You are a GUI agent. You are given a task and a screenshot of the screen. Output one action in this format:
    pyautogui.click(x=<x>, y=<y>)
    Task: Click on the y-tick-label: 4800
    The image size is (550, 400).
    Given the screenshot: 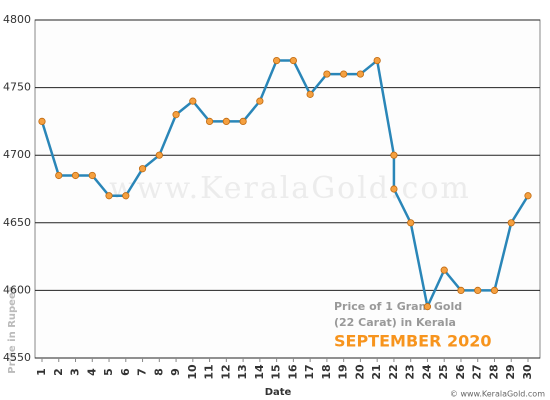 What is the action you would take?
    pyautogui.click(x=17, y=19)
    